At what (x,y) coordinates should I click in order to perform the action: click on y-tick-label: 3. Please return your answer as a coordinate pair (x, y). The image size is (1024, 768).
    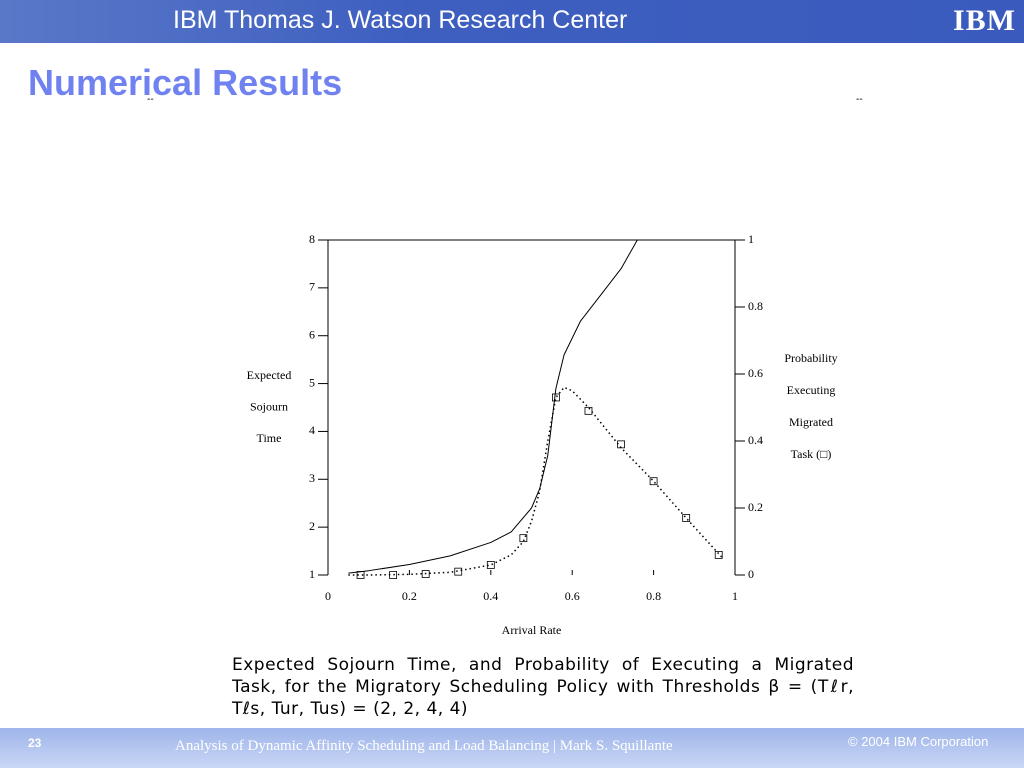
    Looking at the image, I should click on (312, 478).